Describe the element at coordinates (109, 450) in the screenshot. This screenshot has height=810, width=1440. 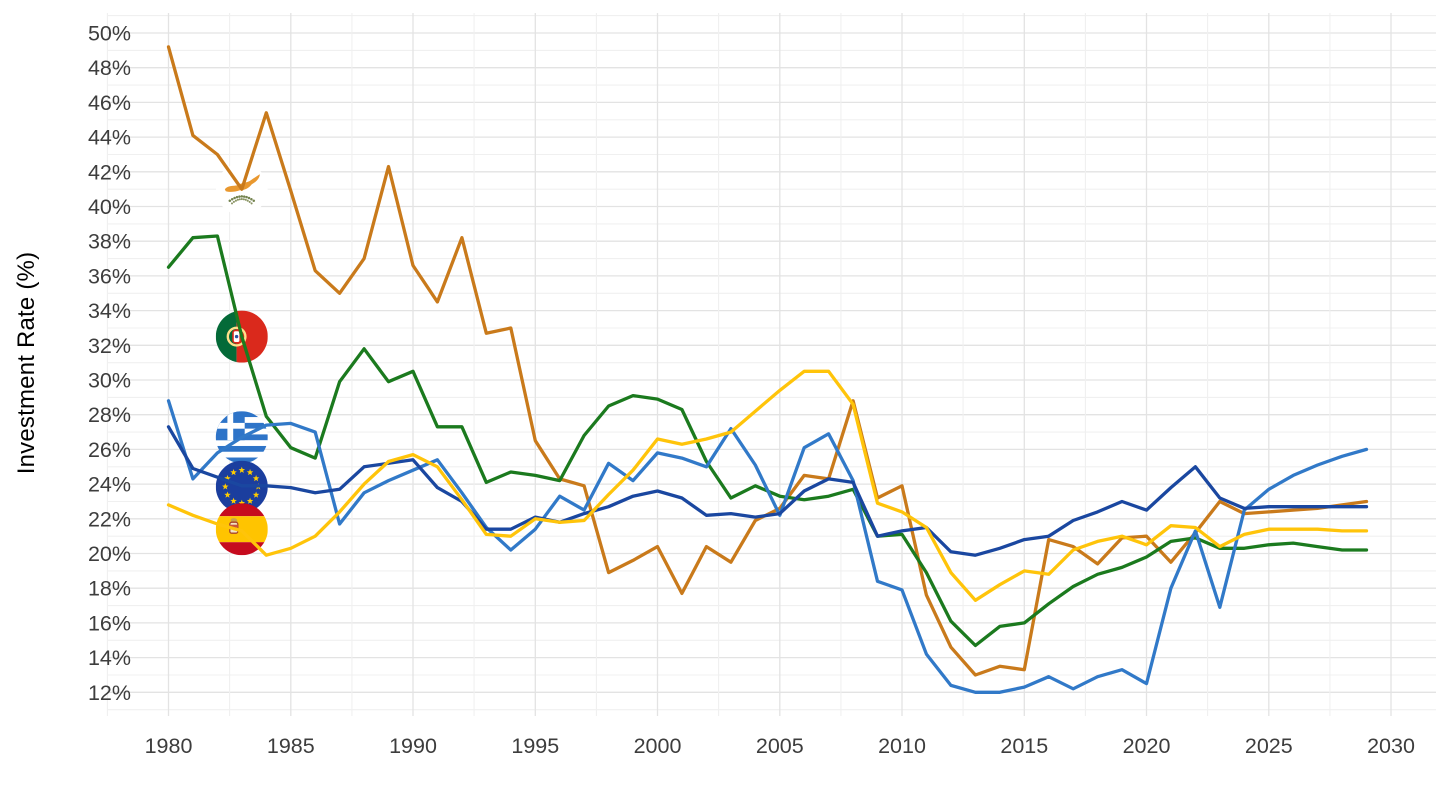
I see `y-tick-label: 26%` at that location.